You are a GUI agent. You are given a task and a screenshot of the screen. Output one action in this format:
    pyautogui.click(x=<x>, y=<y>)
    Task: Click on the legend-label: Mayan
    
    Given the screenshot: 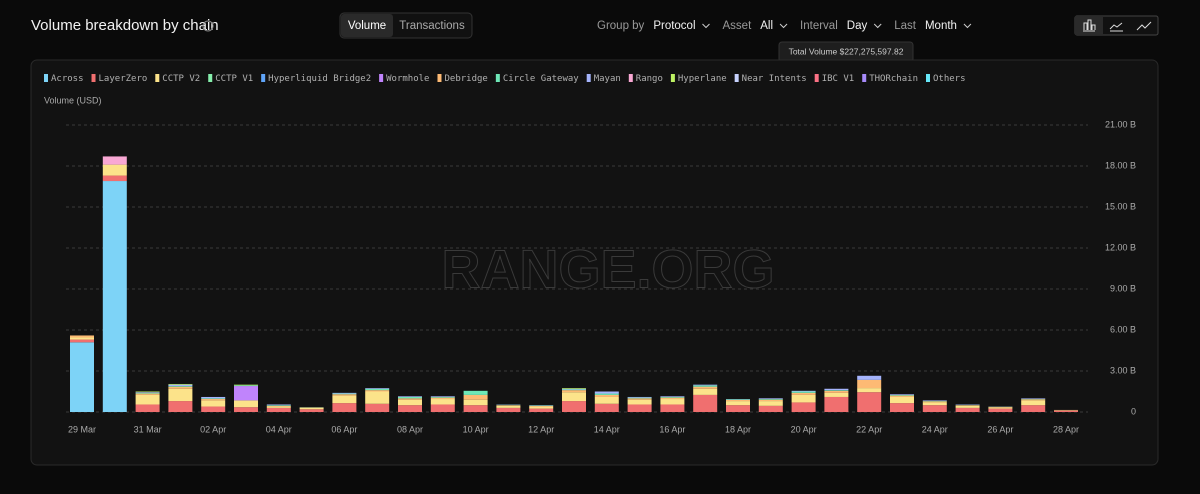 What is the action you would take?
    pyautogui.click(x=607, y=79)
    